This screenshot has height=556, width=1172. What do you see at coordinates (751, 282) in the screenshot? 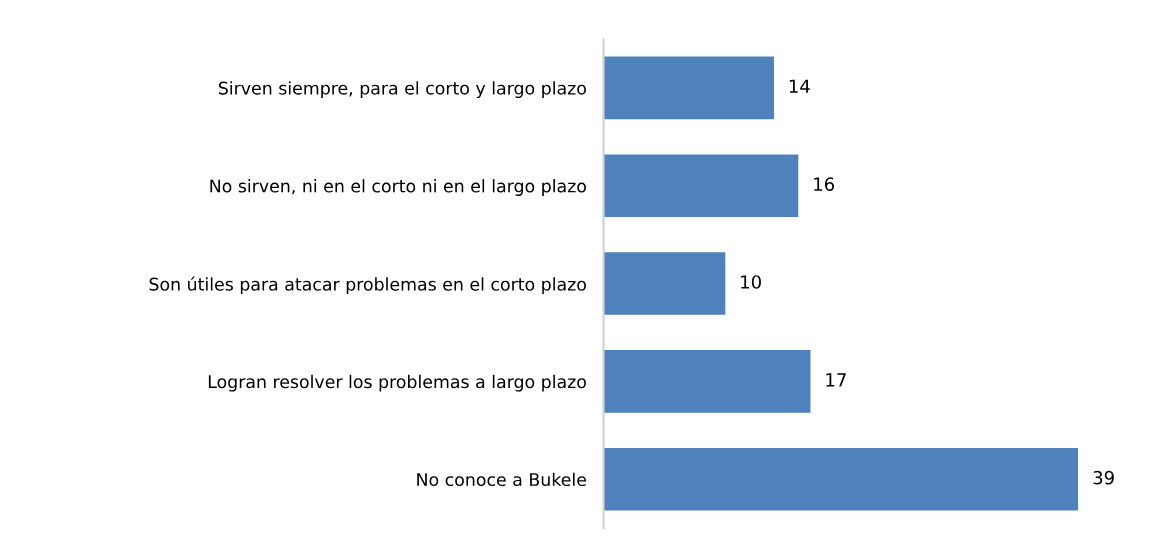
I see `data-label: 10` at bounding box center [751, 282].